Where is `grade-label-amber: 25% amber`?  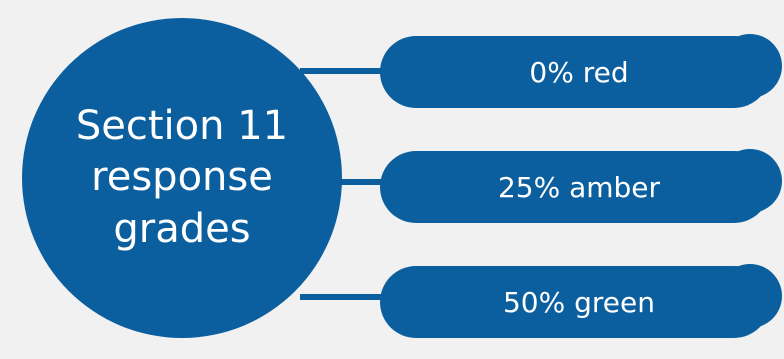 grade-label-amber: 25% amber is located at coordinates (579, 187).